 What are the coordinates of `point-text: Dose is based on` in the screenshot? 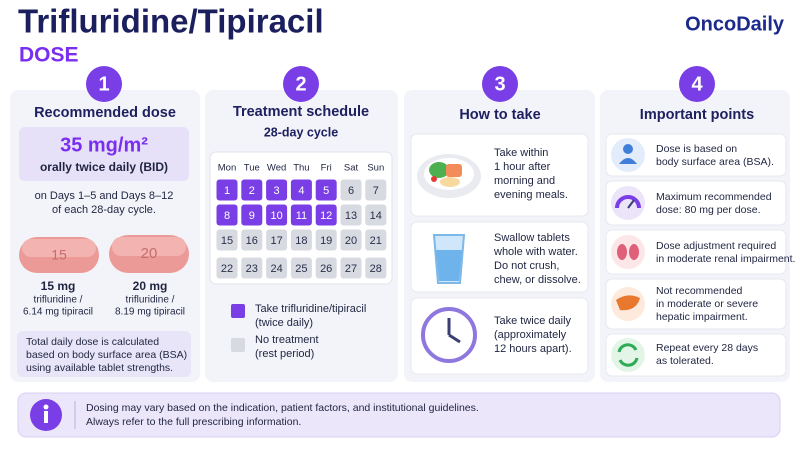 It's located at (696, 149).